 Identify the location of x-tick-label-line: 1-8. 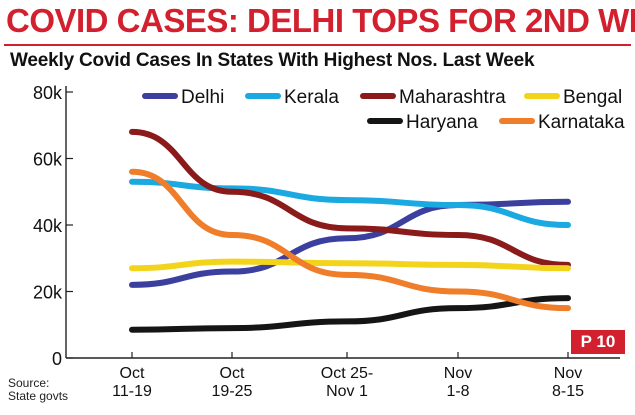
(457, 391).